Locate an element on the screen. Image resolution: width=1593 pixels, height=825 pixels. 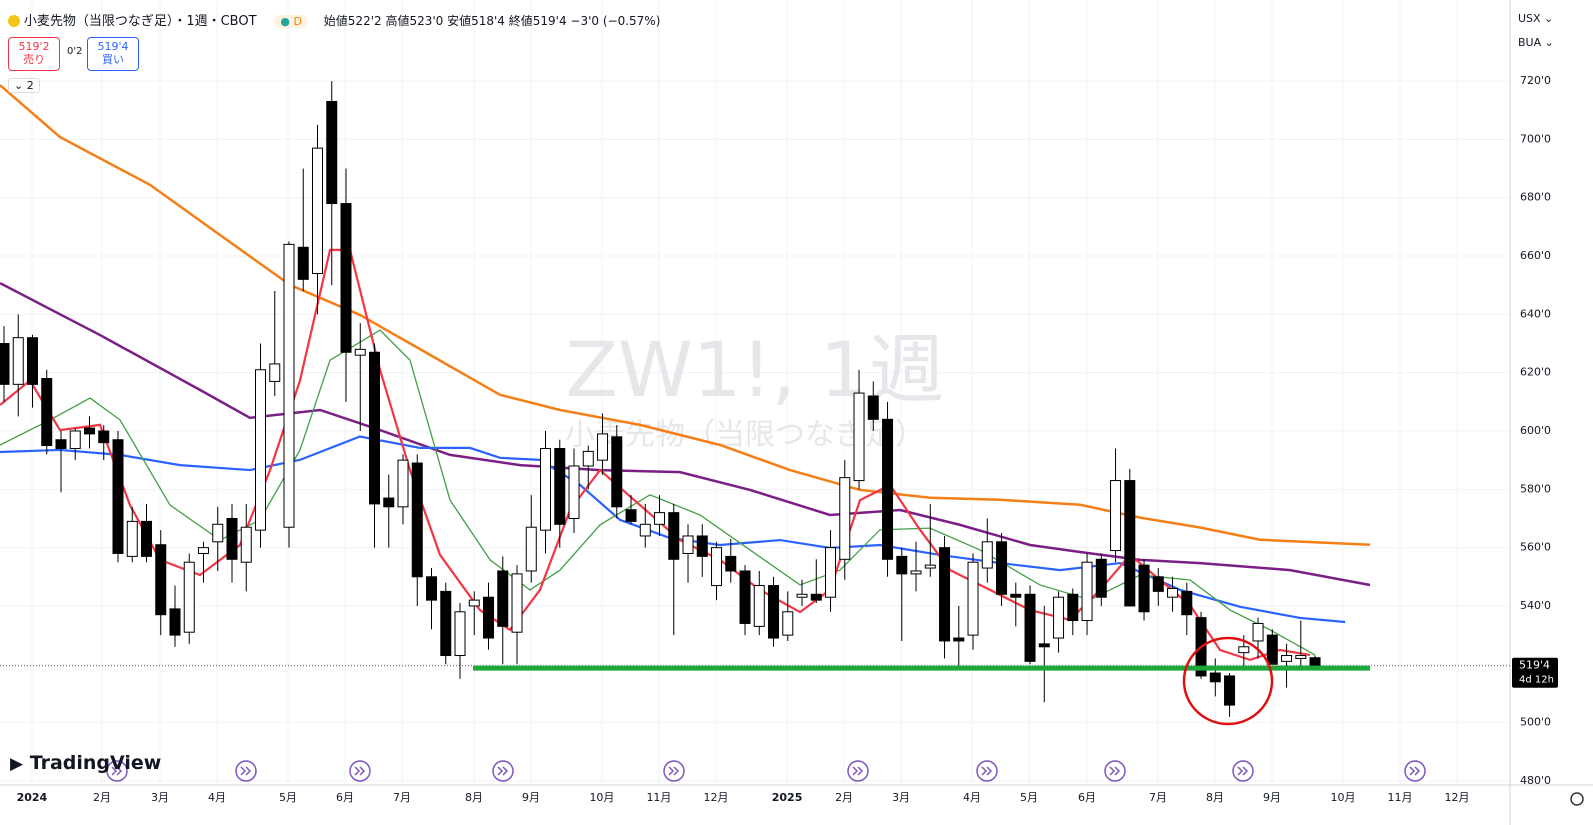
buy-button: 519'4 買い is located at coordinates (113, 54).